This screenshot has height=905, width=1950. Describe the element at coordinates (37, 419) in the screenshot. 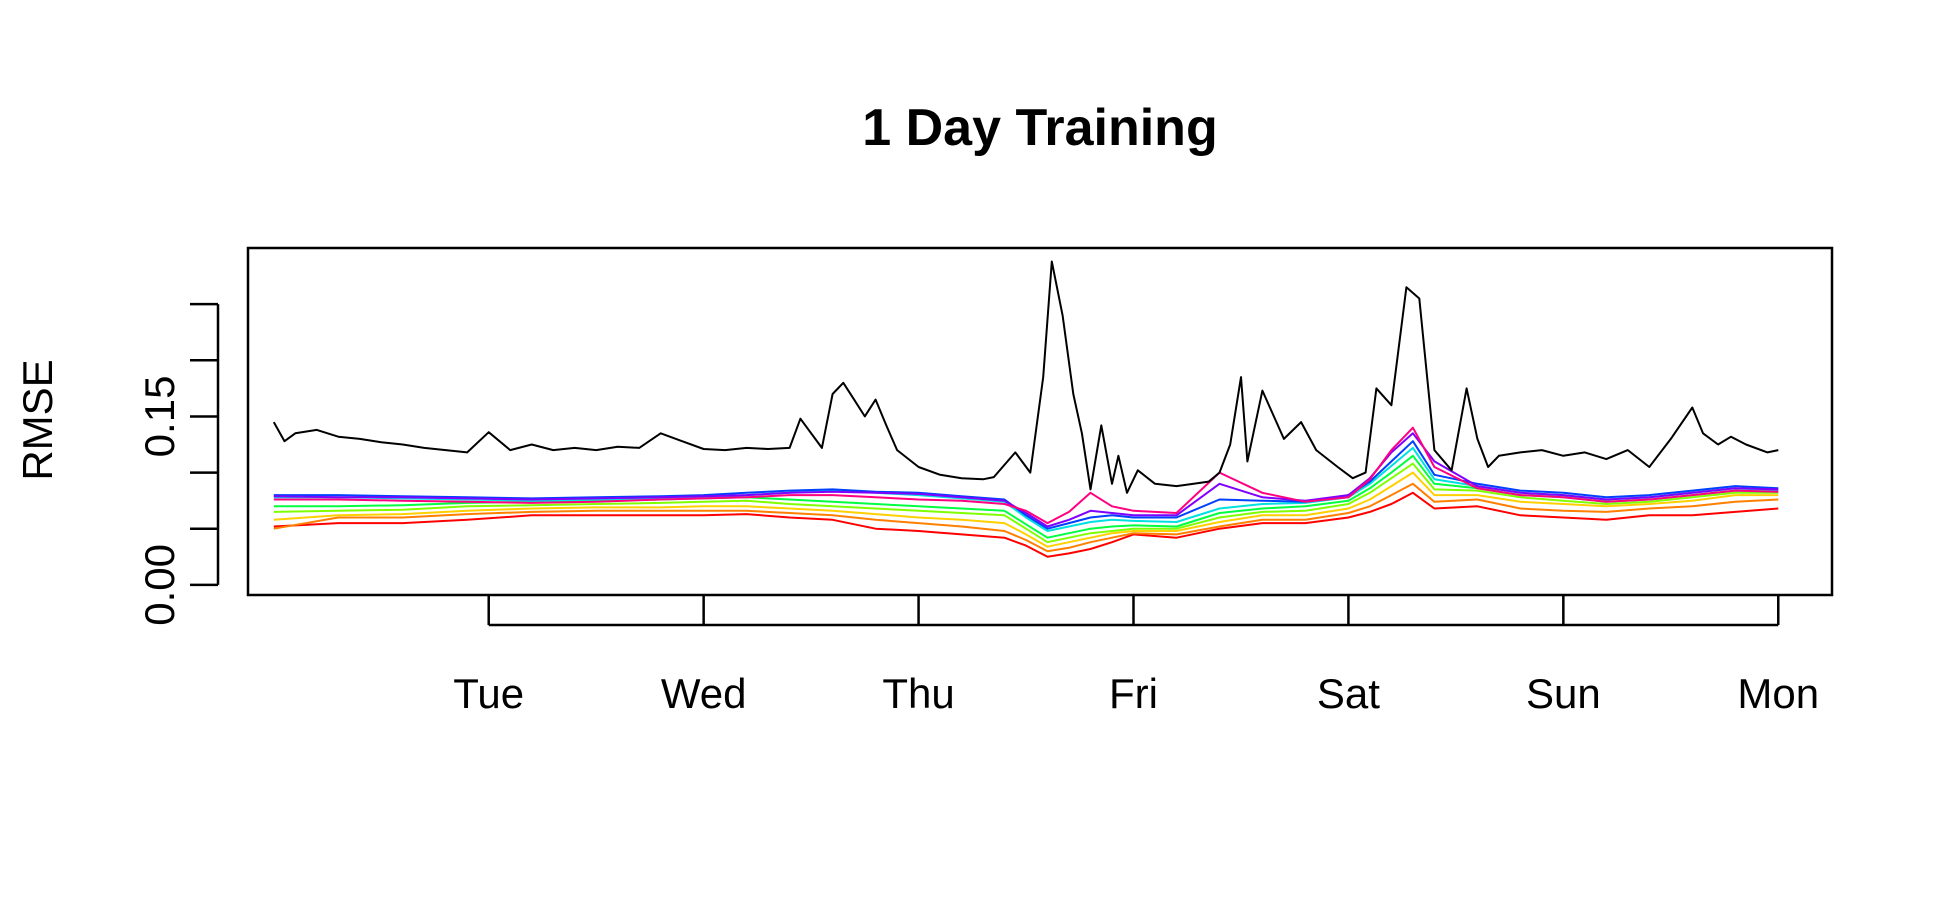

I see `y-axis-label: RMSE` at that location.